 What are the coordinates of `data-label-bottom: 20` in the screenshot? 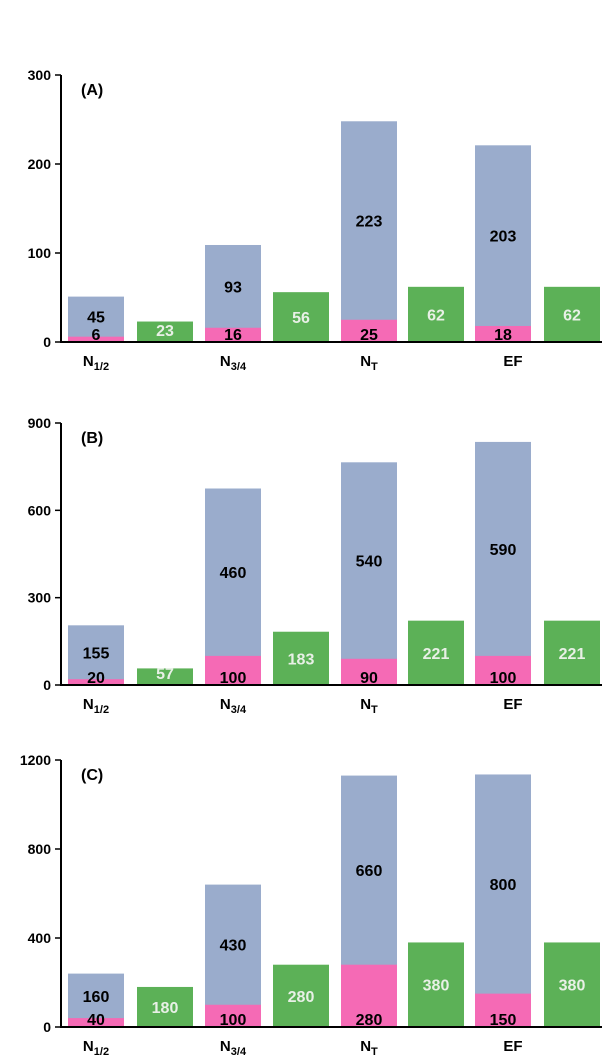 It's located at (96, 678).